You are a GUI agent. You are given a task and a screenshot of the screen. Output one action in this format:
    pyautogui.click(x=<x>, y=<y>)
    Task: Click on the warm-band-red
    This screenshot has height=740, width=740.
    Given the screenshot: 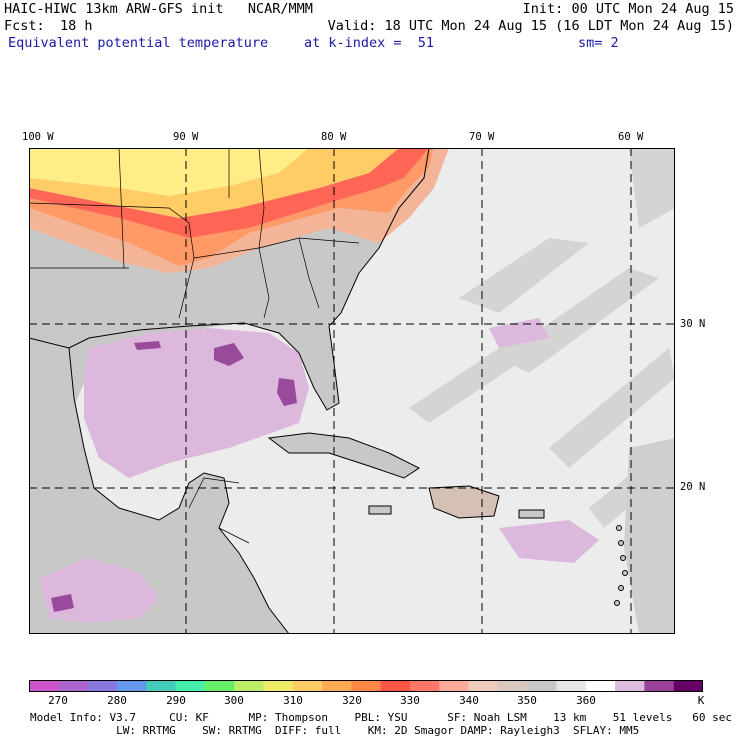 What is the action you would take?
    pyautogui.click(x=229, y=193)
    